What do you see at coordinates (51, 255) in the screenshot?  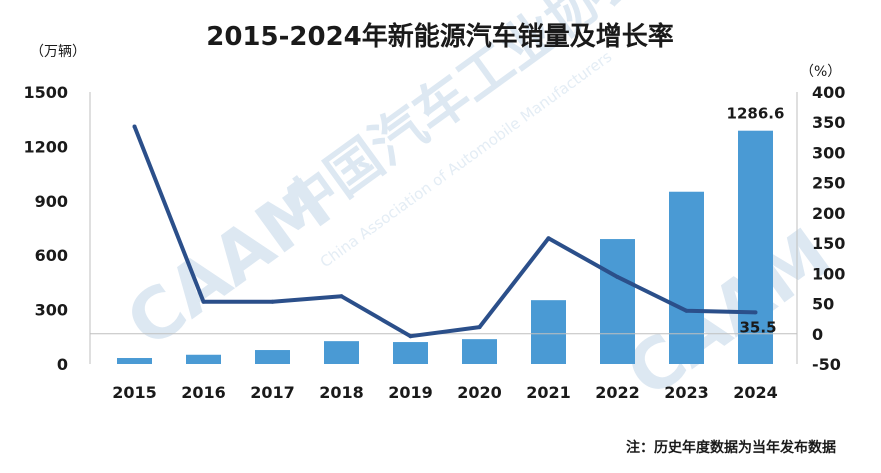 I see `left-tick-label: 600` at bounding box center [51, 255].